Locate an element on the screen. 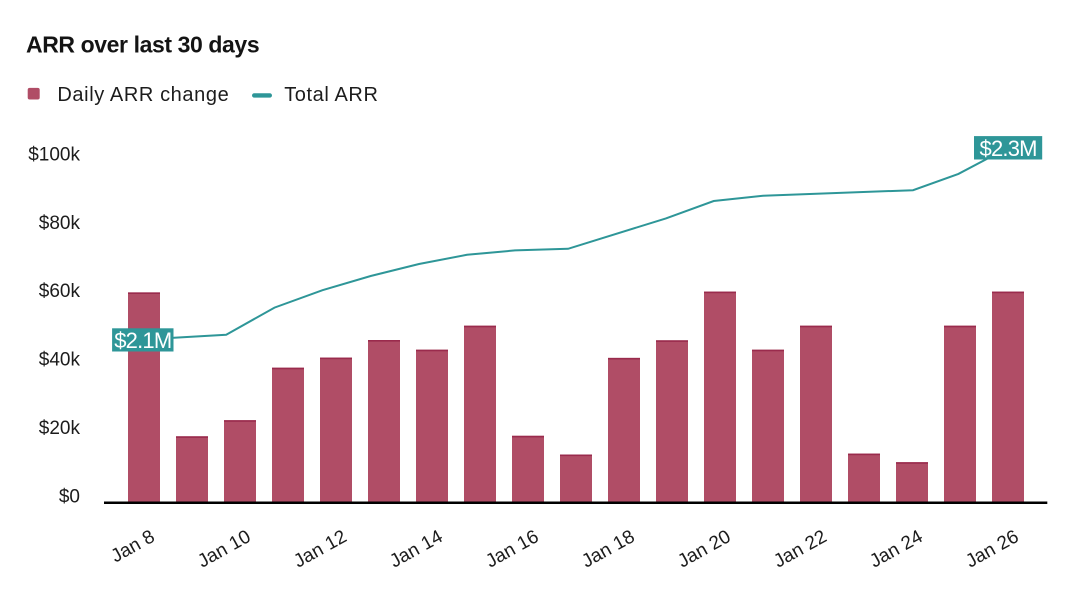 This screenshot has width=1088, height=600. svg-text: Daily ARR change is located at coordinates (143, 95).